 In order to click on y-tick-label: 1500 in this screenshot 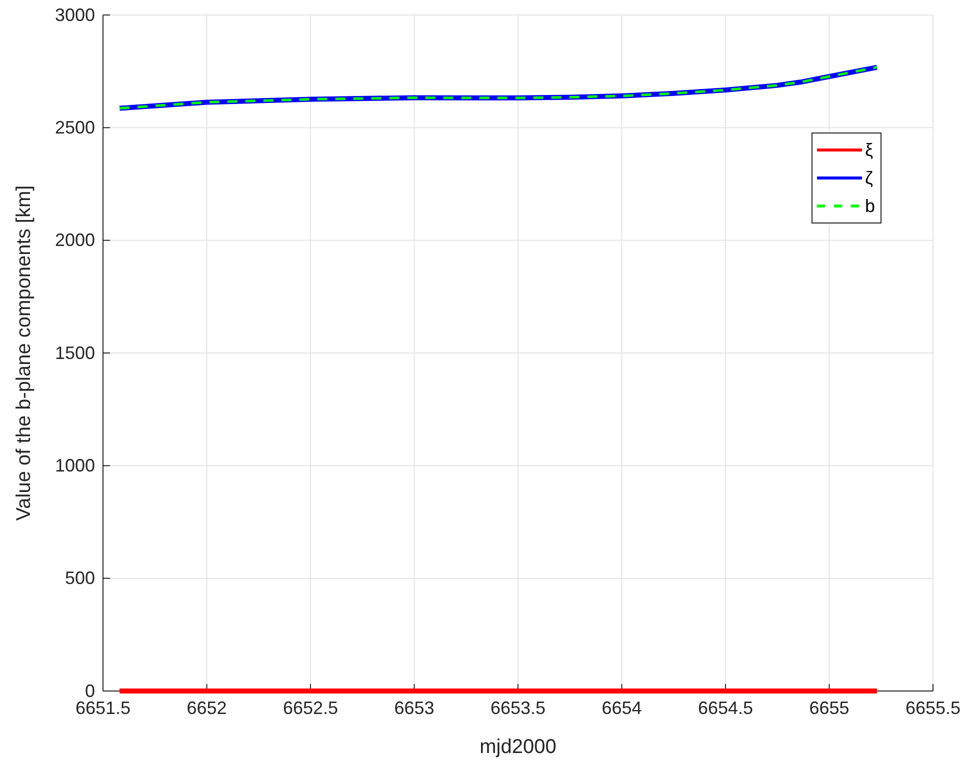, I will do `click(74, 352)`.